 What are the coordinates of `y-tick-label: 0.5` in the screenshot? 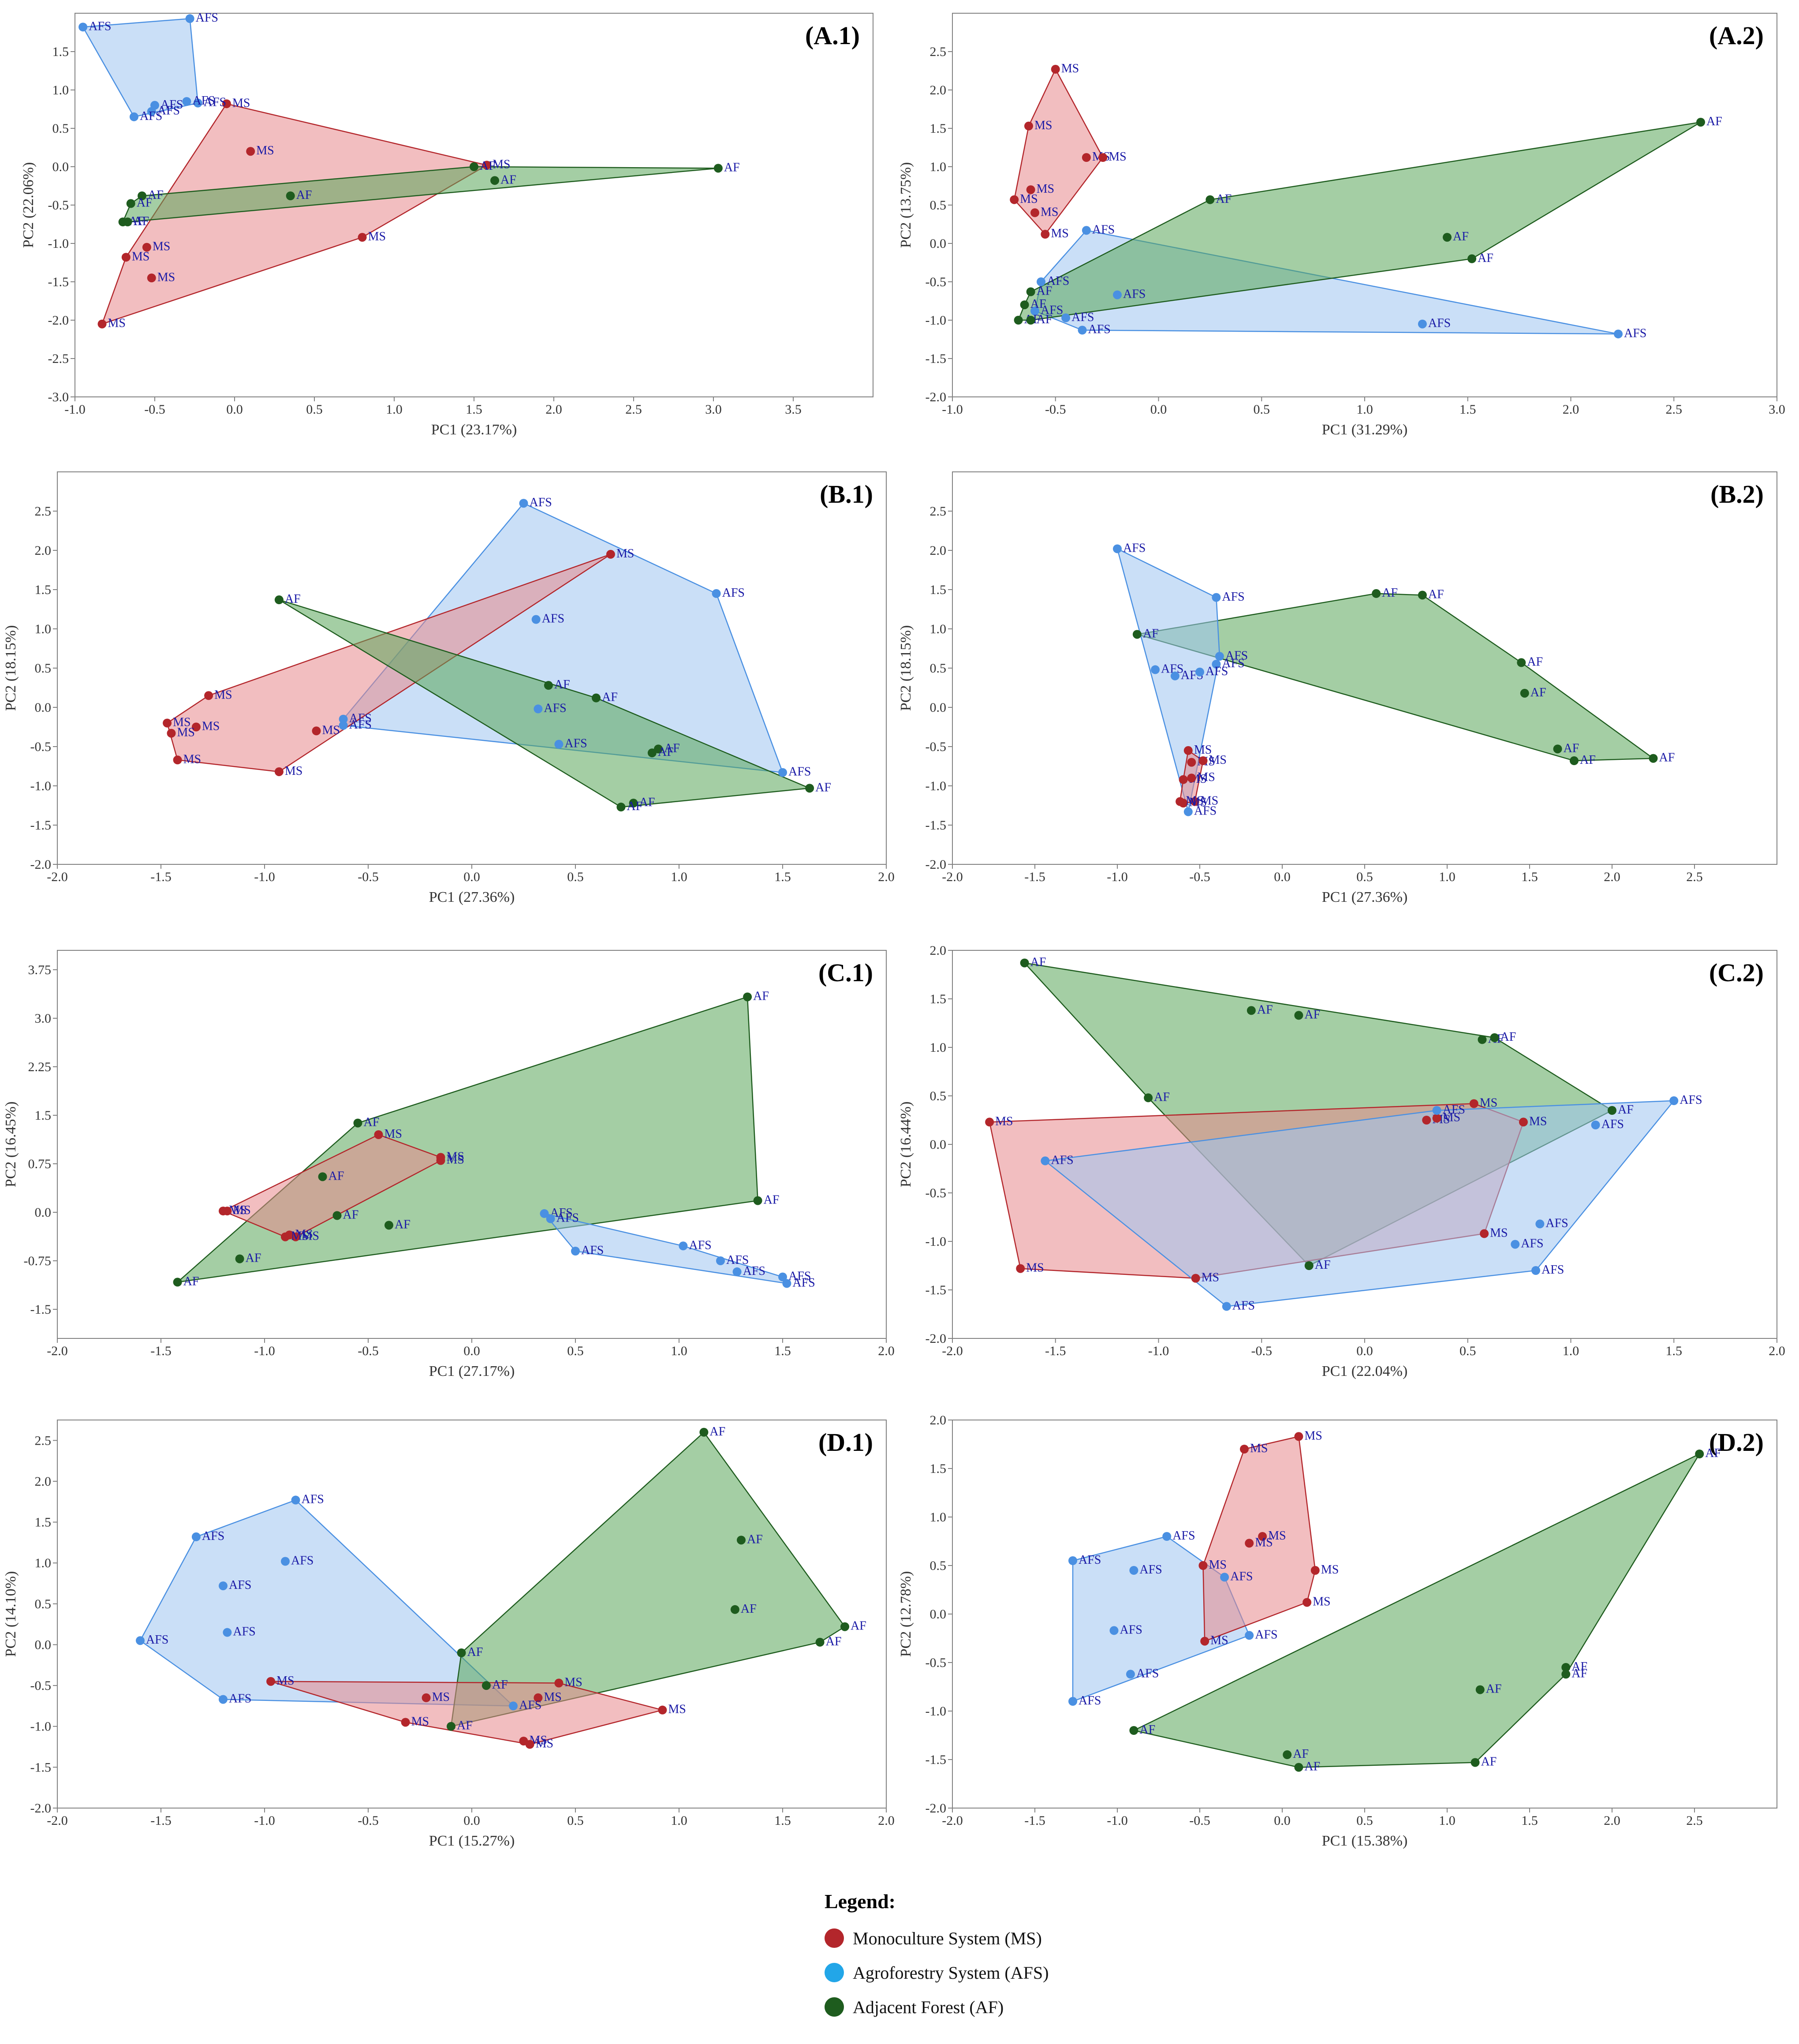 It's located at (938, 205).